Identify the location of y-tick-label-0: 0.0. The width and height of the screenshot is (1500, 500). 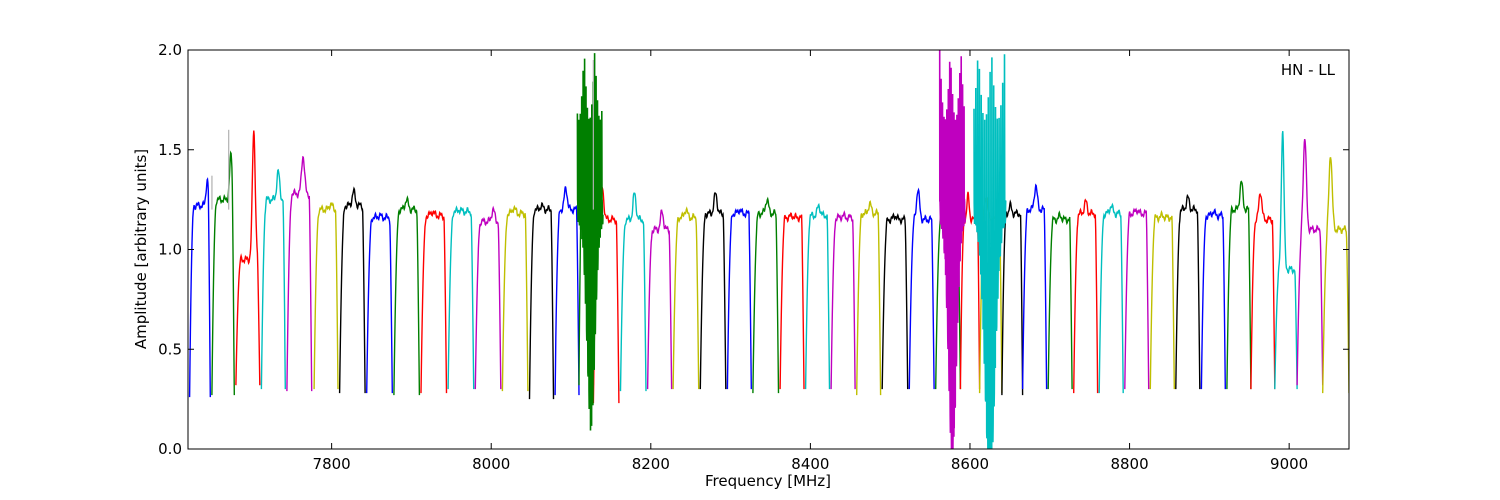
(170, 449).